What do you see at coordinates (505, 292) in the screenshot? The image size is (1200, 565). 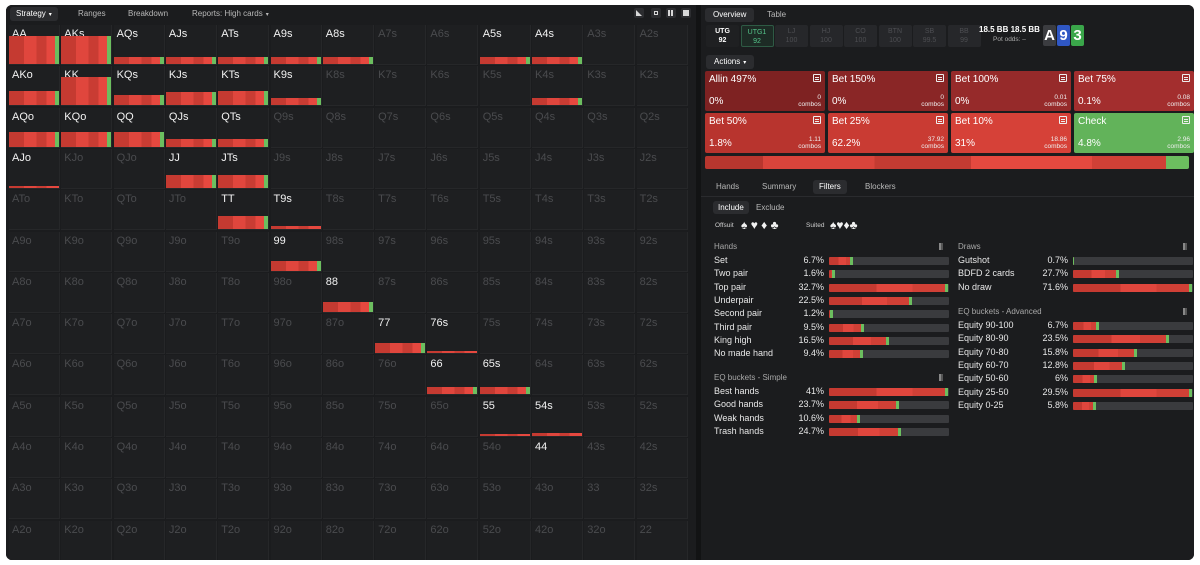 I see `hand-cell: 85s` at bounding box center [505, 292].